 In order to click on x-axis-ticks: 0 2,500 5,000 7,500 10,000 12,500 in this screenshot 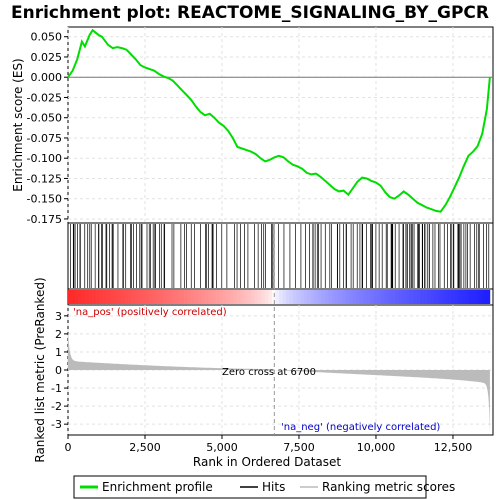, I will do `click(268, 444)`.